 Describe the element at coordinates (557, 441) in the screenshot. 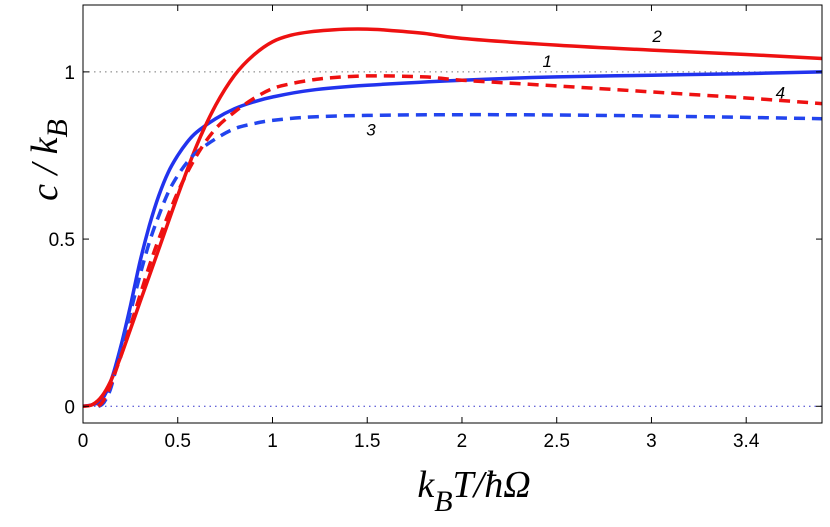

I see `x-tick-label: 2.5` at that location.